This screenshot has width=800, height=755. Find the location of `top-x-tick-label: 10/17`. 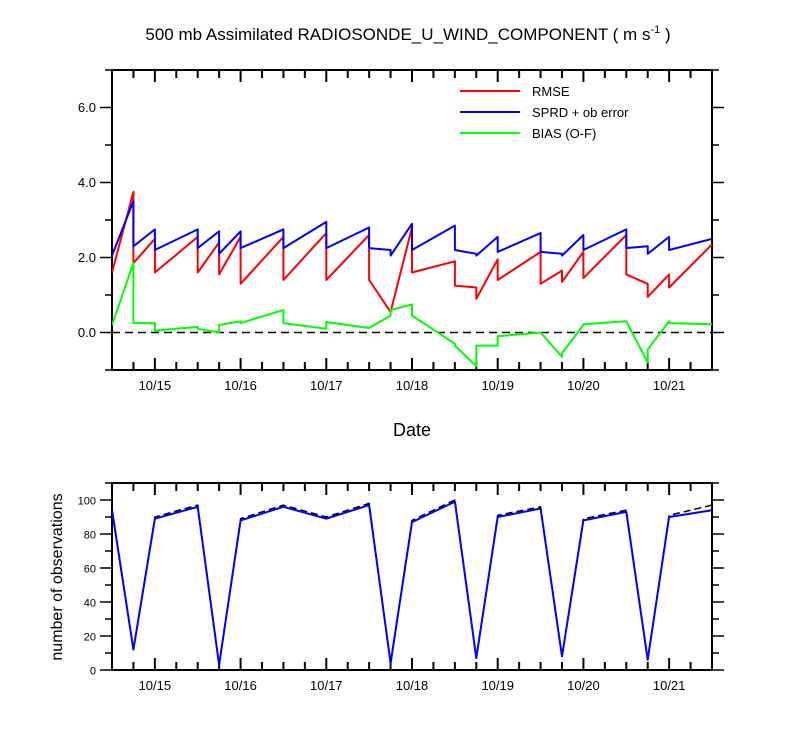

top-x-tick-label: 10/17 is located at coordinates (326, 385).